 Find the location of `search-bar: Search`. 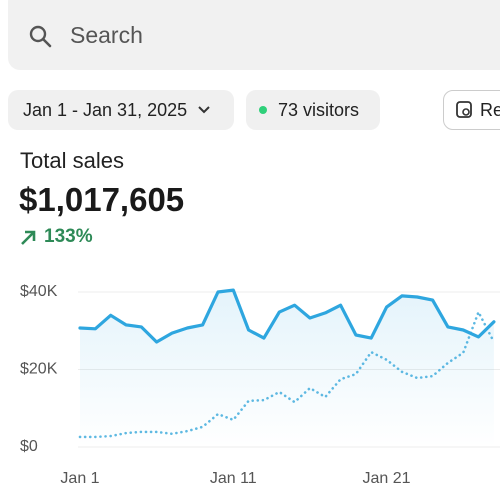

search-bar: Search is located at coordinates (254, 35).